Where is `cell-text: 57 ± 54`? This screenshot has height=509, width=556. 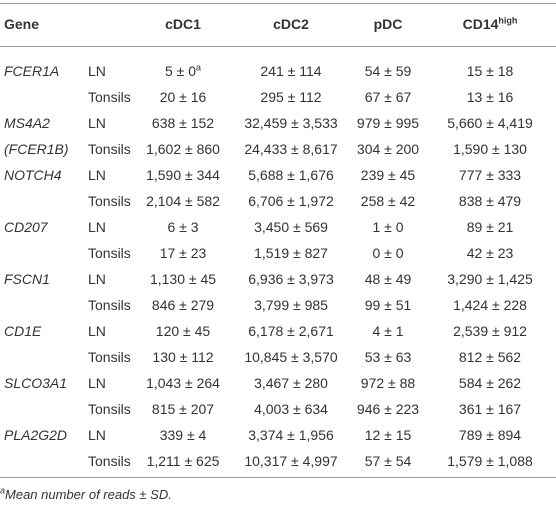 cell-text: 57 ± 54 is located at coordinates (388, 461).